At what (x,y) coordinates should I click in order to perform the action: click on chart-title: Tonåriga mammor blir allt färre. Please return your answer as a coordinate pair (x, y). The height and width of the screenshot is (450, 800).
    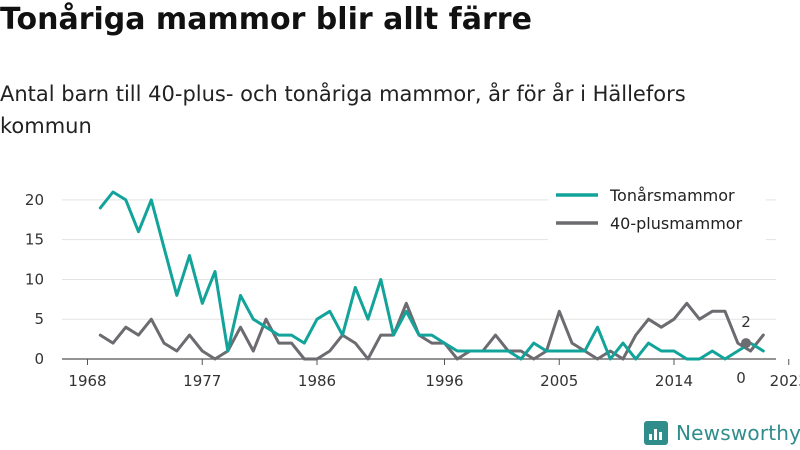
    Looking at the image, I should click on (266, 19).